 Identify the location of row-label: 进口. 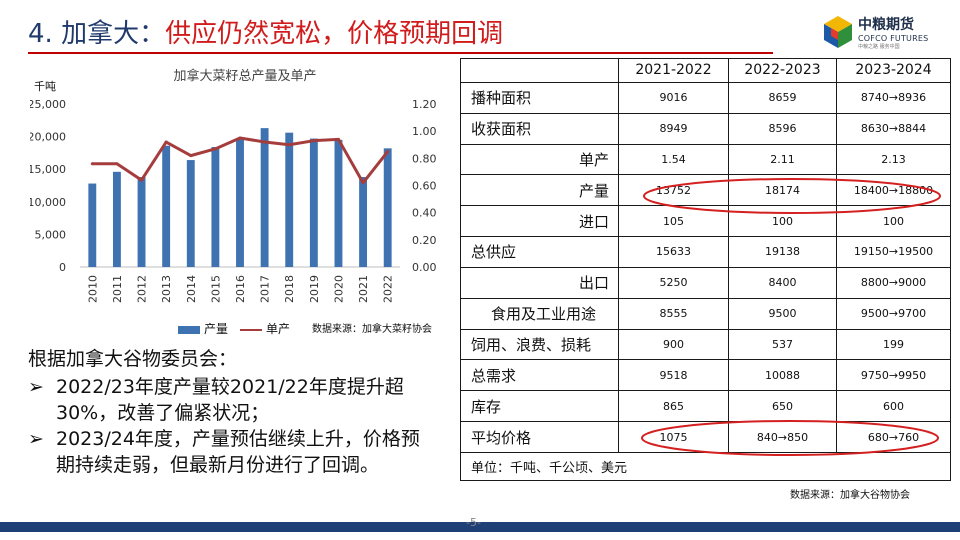
(539, 221).